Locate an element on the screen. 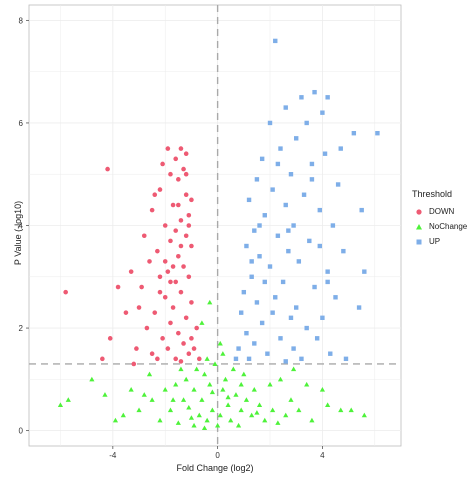 The image size is (474, 478). legend-label-down: DOWN is located at coordinates (442, 211).